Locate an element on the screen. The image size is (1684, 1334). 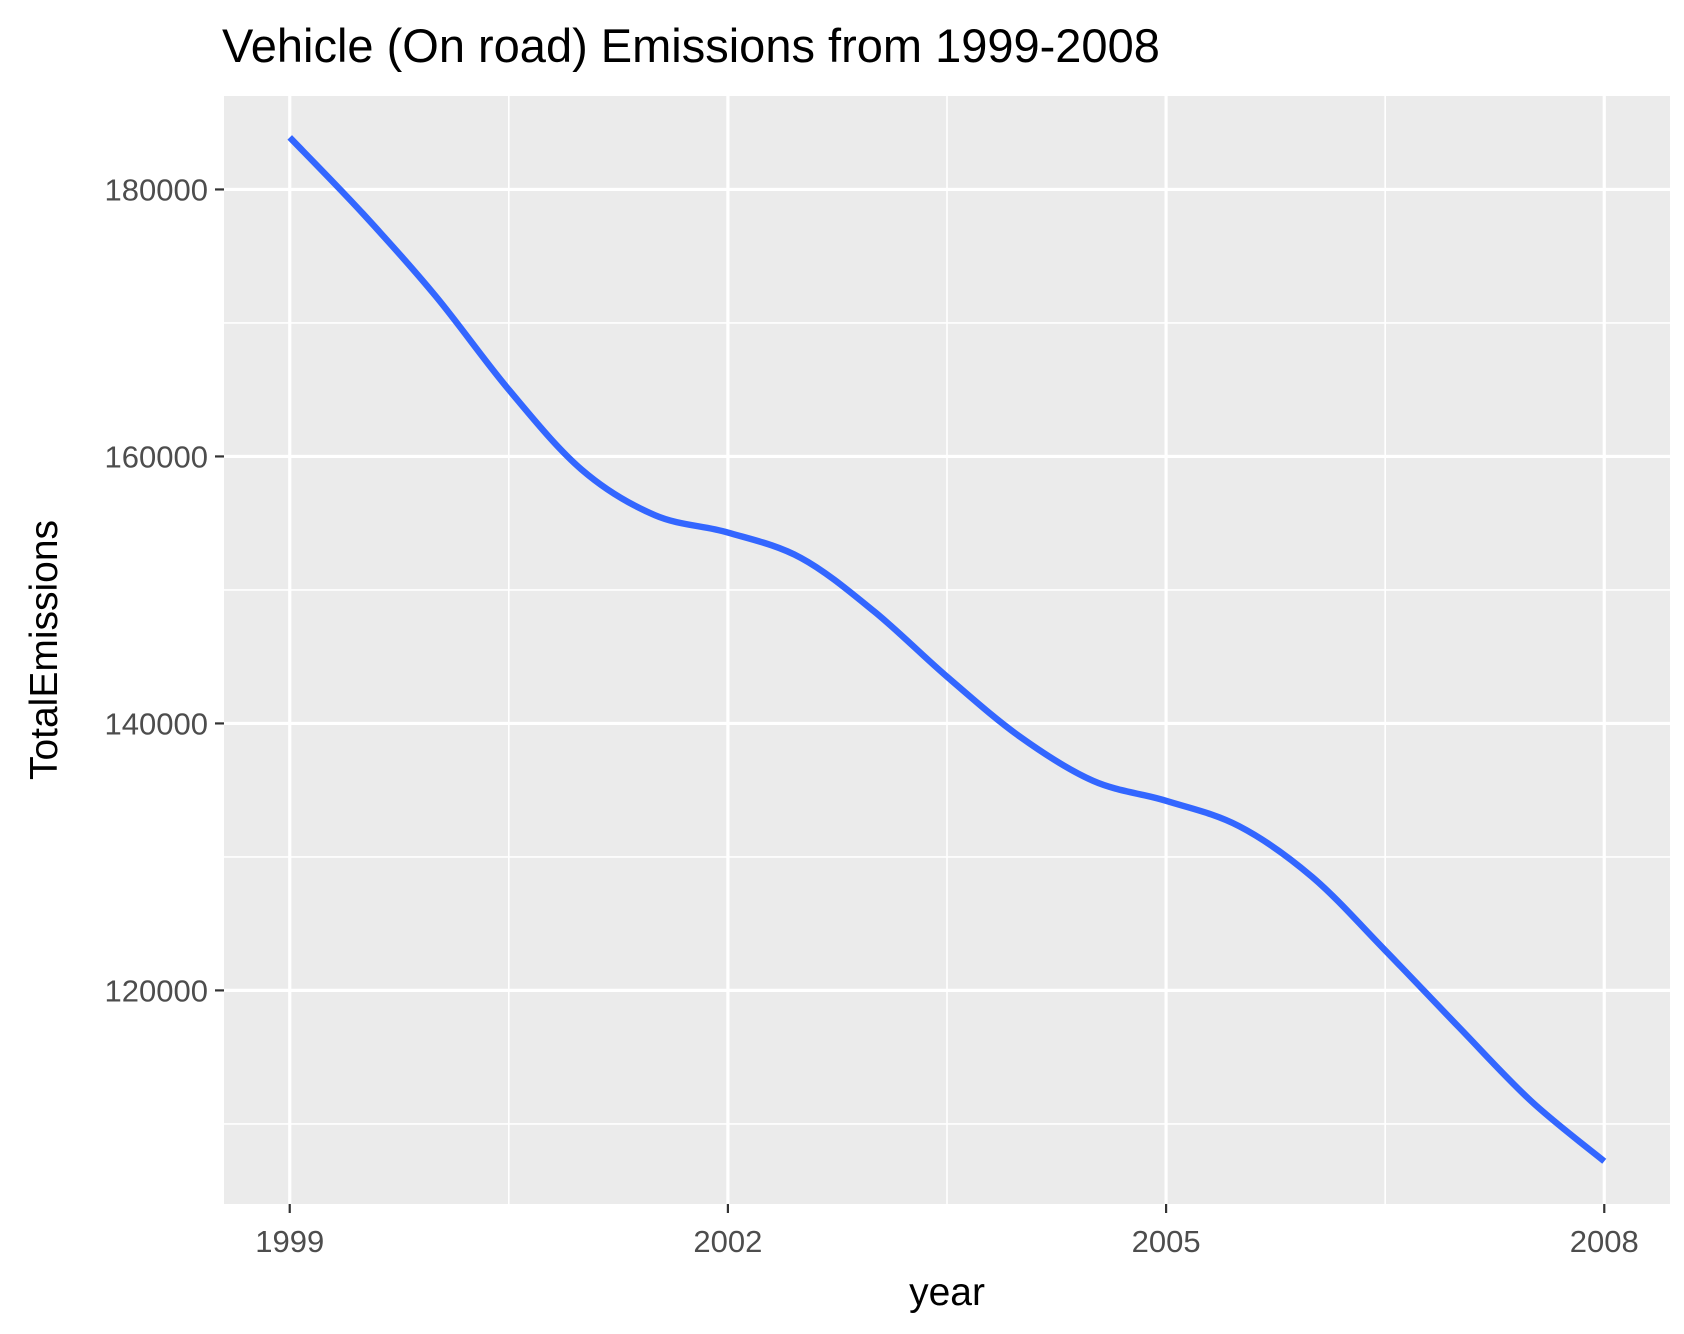
y-axis-title: TotalEmissions is located at coordinates (44, 650).